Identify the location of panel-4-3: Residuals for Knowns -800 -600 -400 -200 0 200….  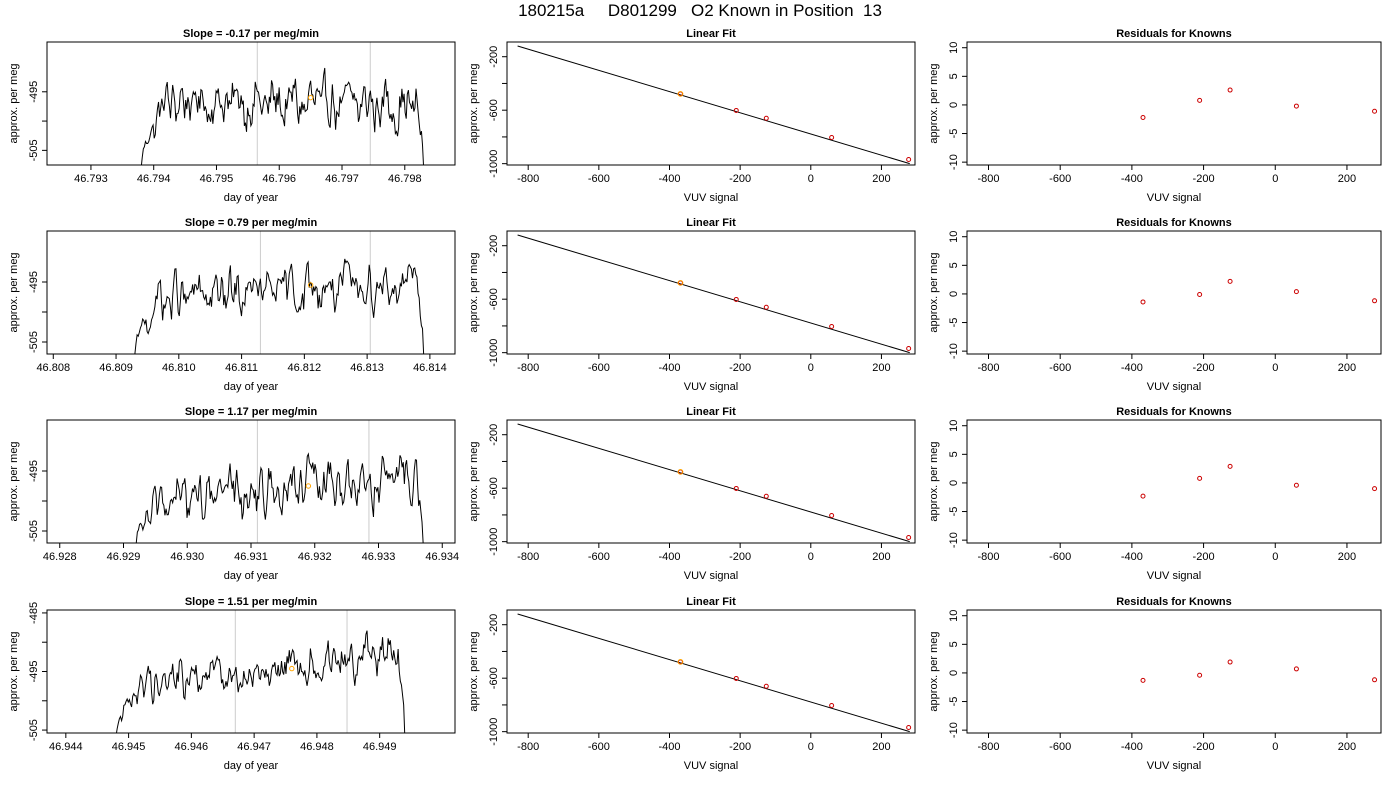
(1155, 684).